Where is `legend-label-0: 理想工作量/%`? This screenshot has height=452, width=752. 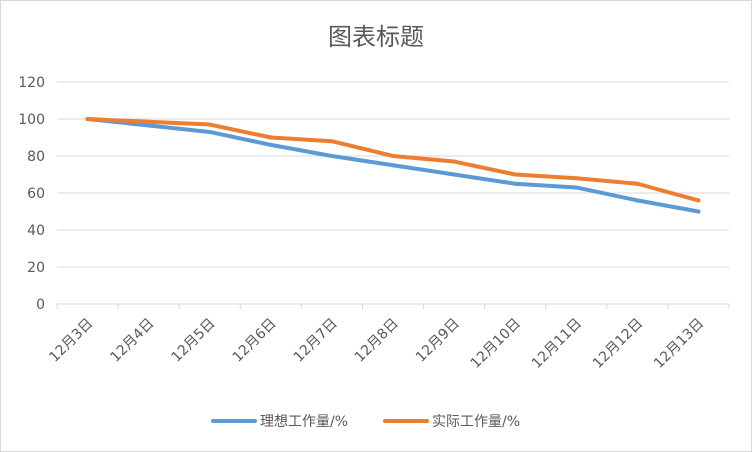
legend-label-0: 理想工作量/% is located at coordinates (304, 422).